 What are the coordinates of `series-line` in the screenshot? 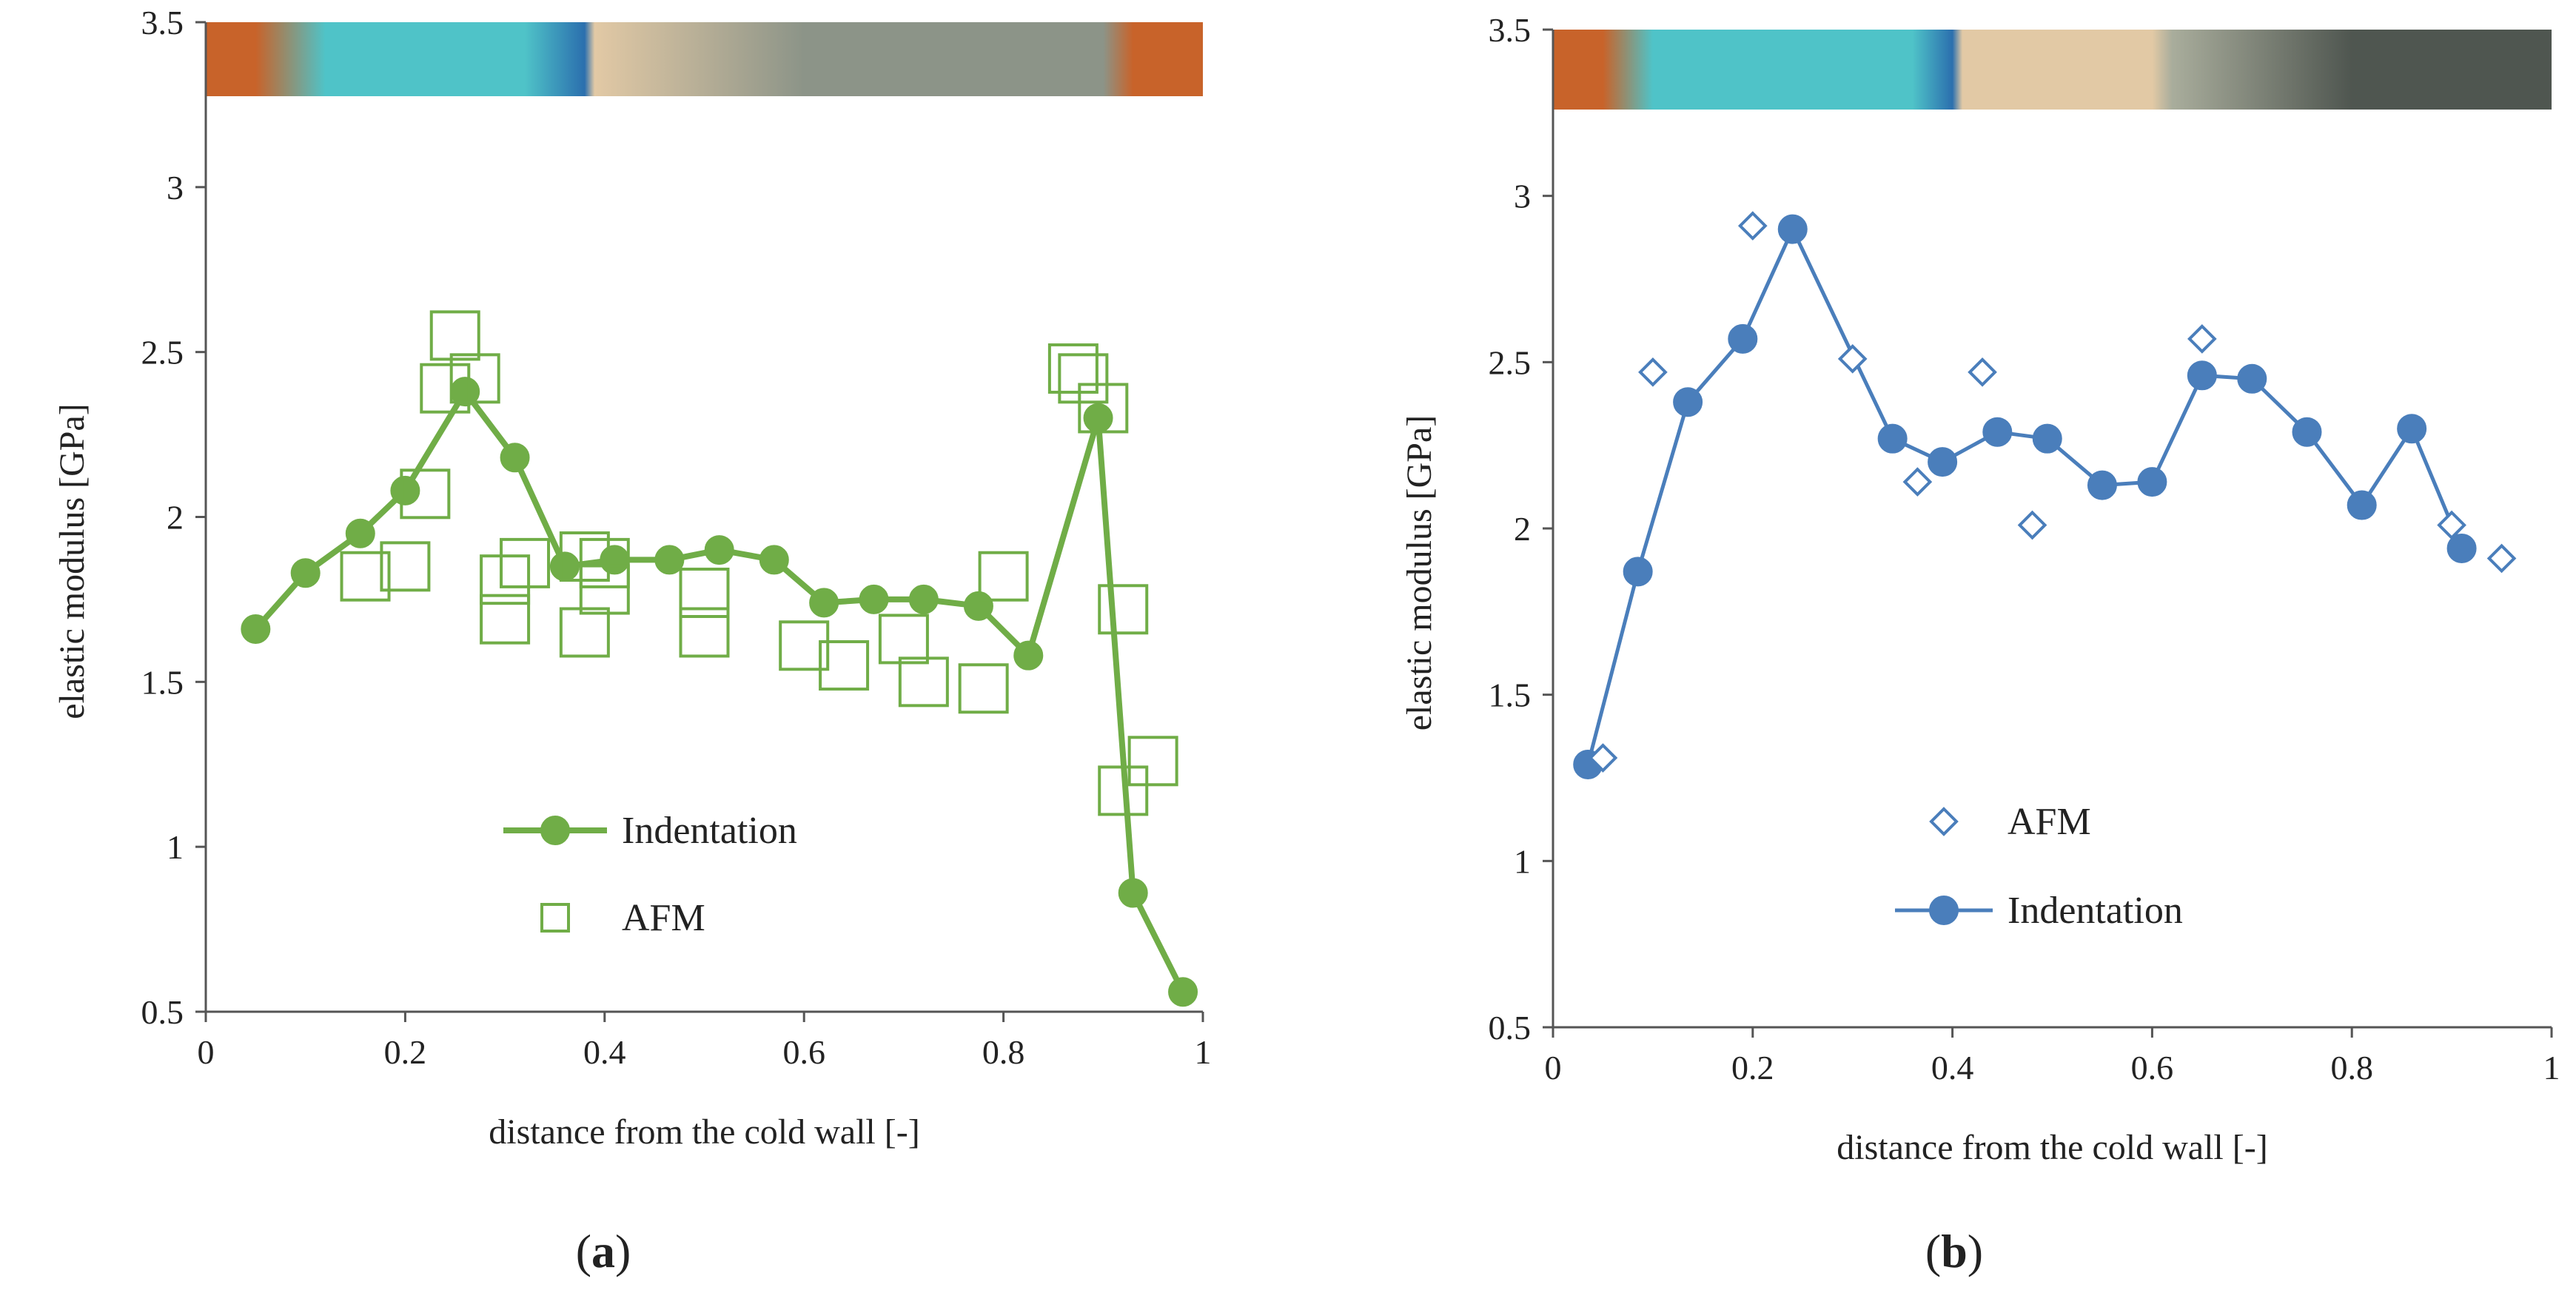 It's located at (2024, 496).